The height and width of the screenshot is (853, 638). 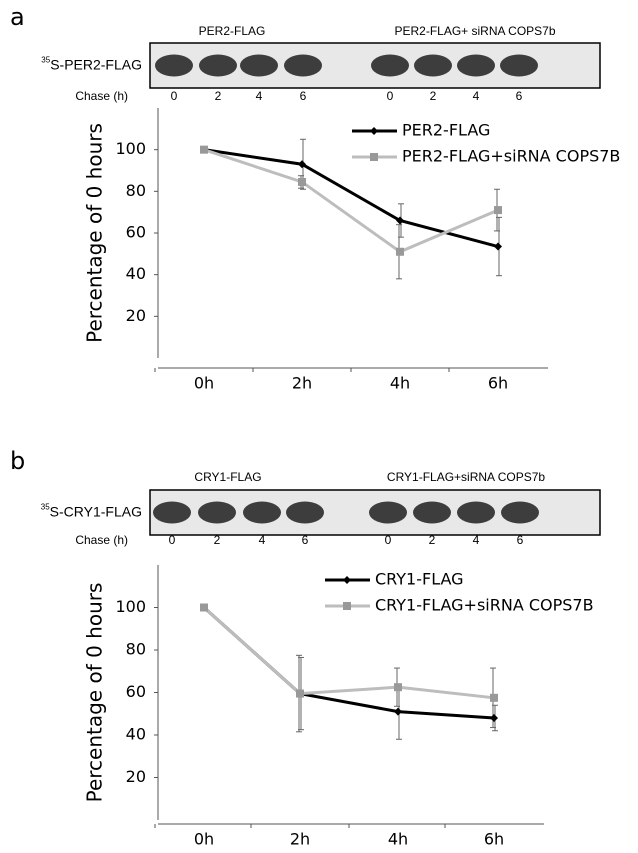 I want to click on blot-group-label: PER2-FLAG+ siRNA COPS7b, so click(x=474, y=31).